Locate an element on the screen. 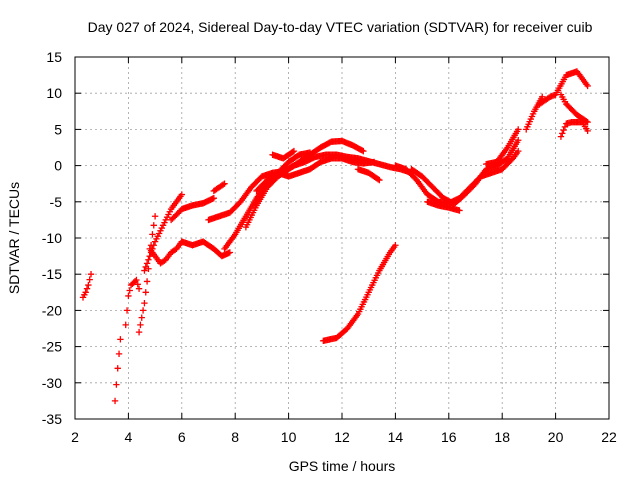 Image resolution: width=640 pixels, height=480 pixels. x-tick-label: 6 is located at coordinates (182, 437).